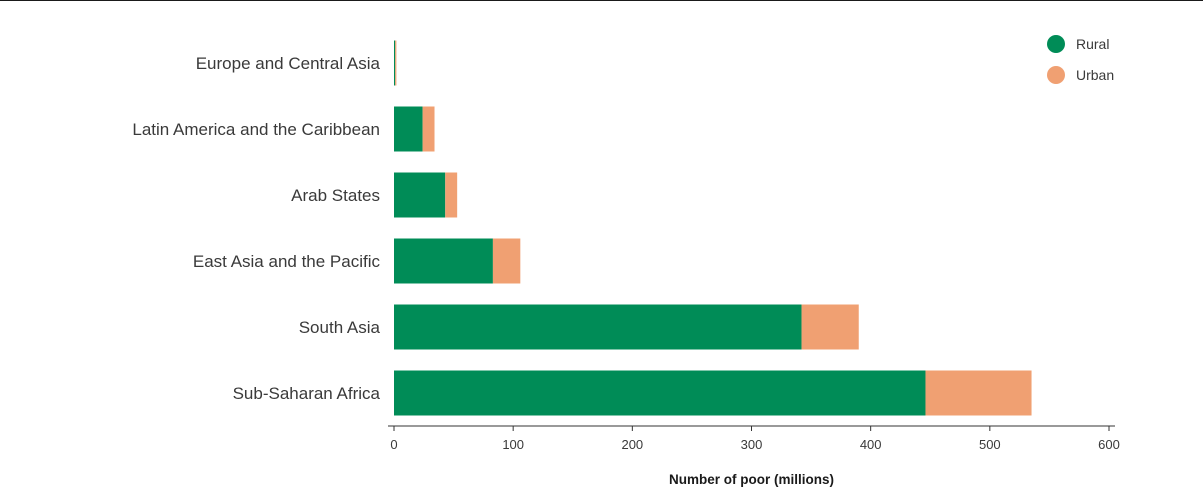 This screenshot has width=1203, height=496. What do you see at coordinates (335, 195) in the screenshot?
I see `category-label-arab-states: Arab States` at bounding box center [335, 195].